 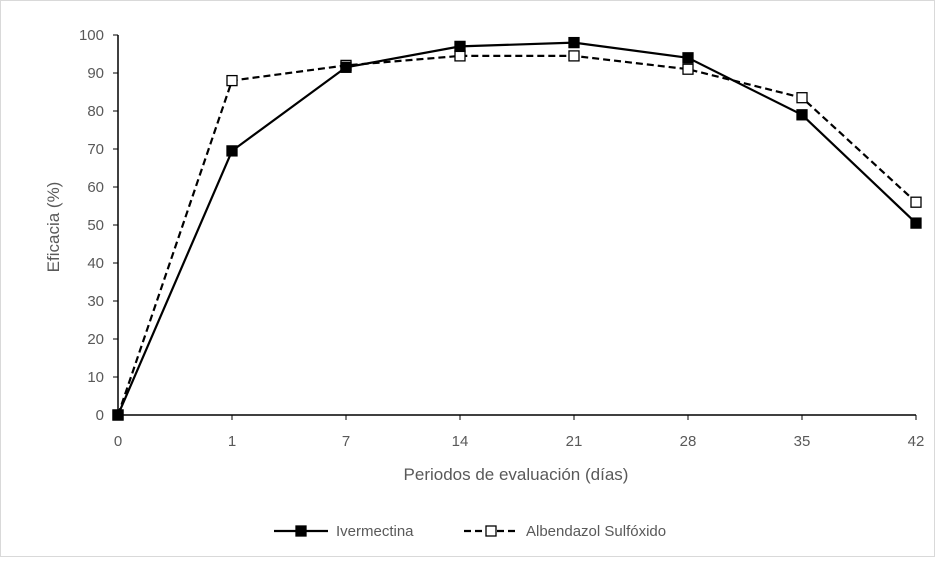 I want to click on x-tick-label: 1, so click(x=232, y=441).